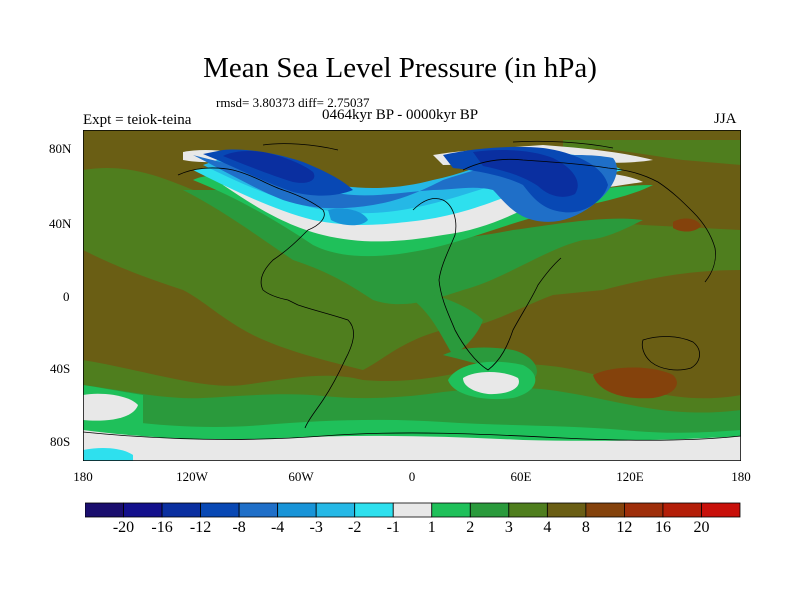  Describe the element at coordinates (547, 527) in the screenshot. I see `colorbar-label: 4` at that location.